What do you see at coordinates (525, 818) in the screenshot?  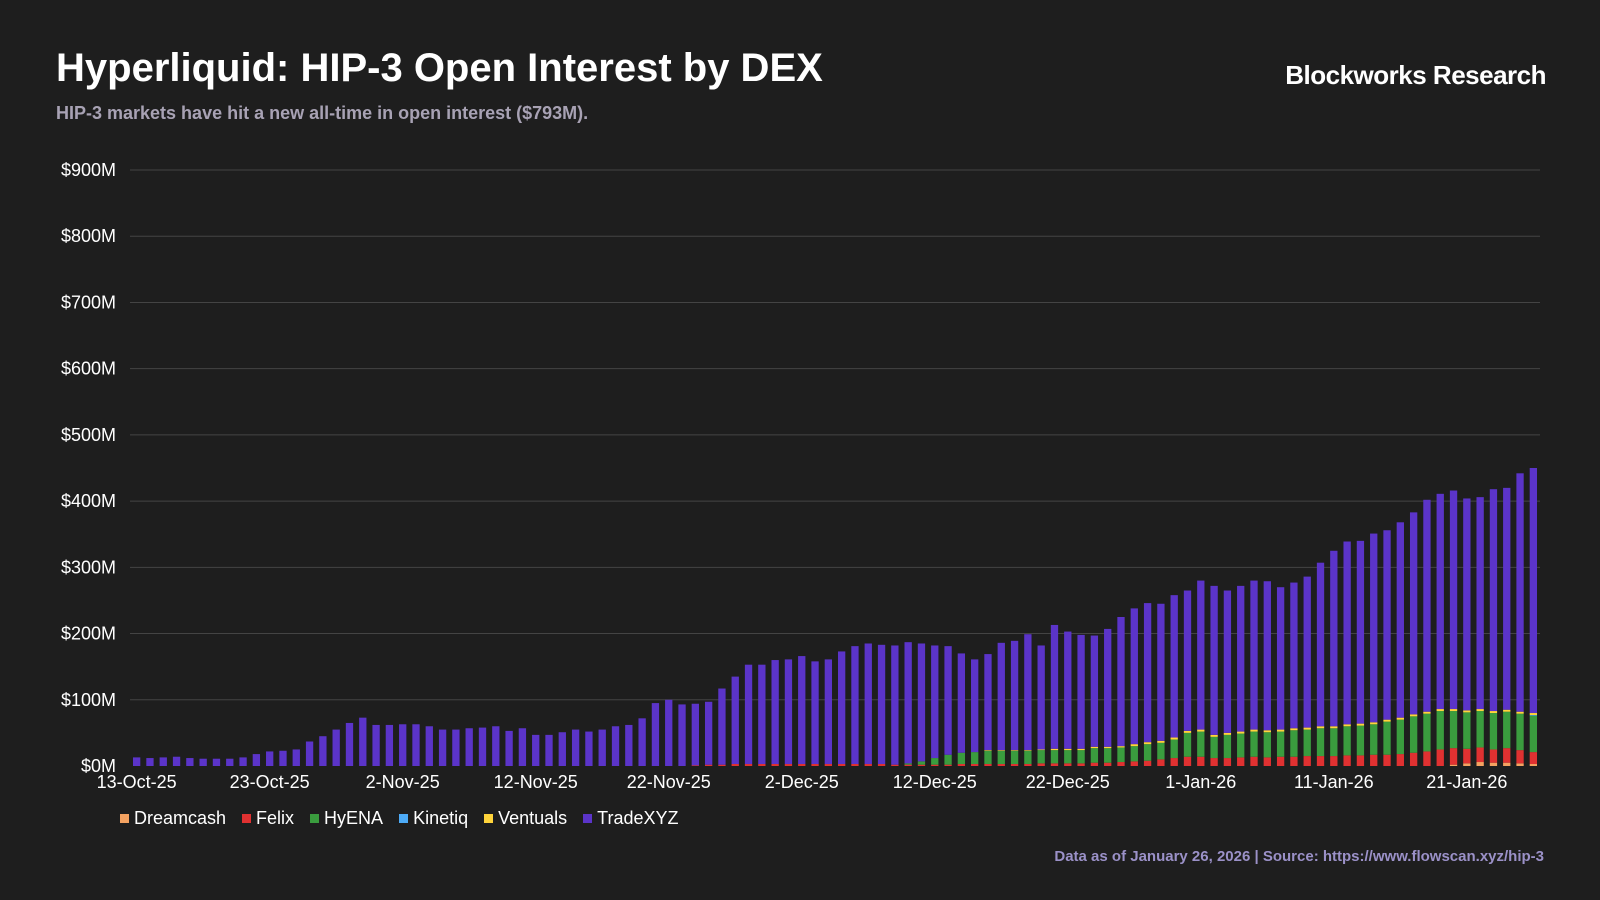 I see `legend-item-ventuals: Ventuals` at bounding box center [525, 818].